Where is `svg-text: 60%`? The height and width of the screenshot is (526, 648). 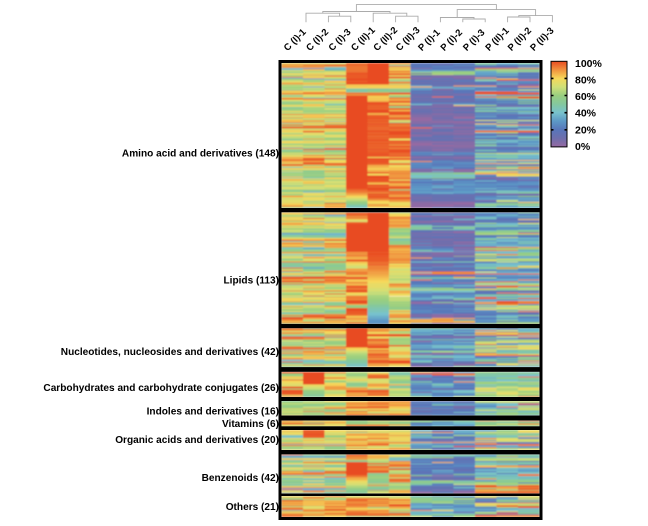
svg-text: 60% is located at coordinates (586, 97).